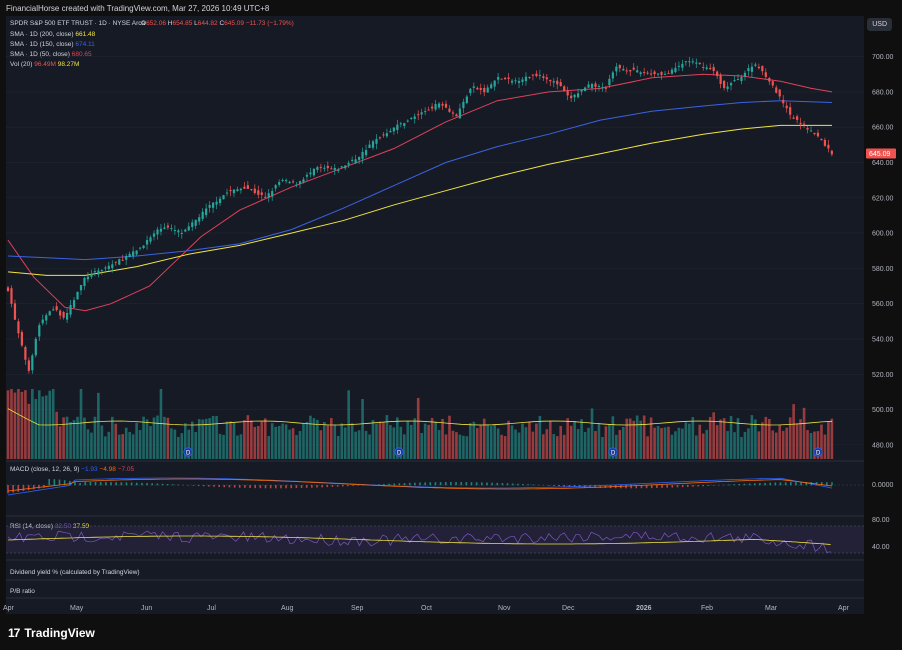 This screenshot has width=902, height=650. What do you see at coordinates (879, 24) in the screenshot?
I see `currency-button: USD` at bounding box center [879, 24].